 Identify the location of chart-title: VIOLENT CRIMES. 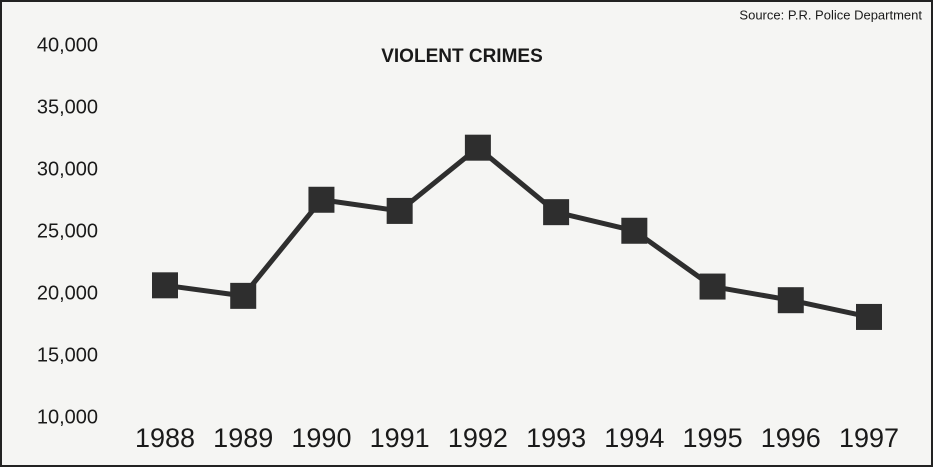
(462, 56).